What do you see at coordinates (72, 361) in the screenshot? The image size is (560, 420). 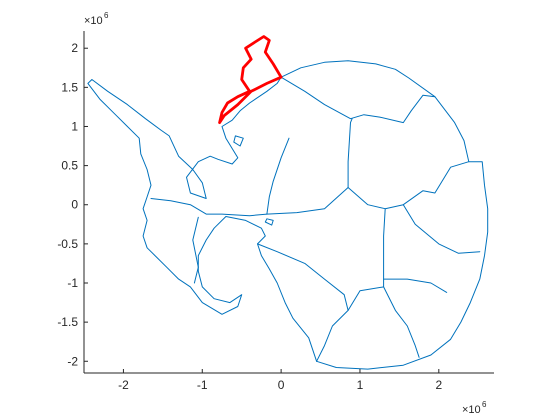 I see `y-tick-label: -2` at bounding box center [72, 361].